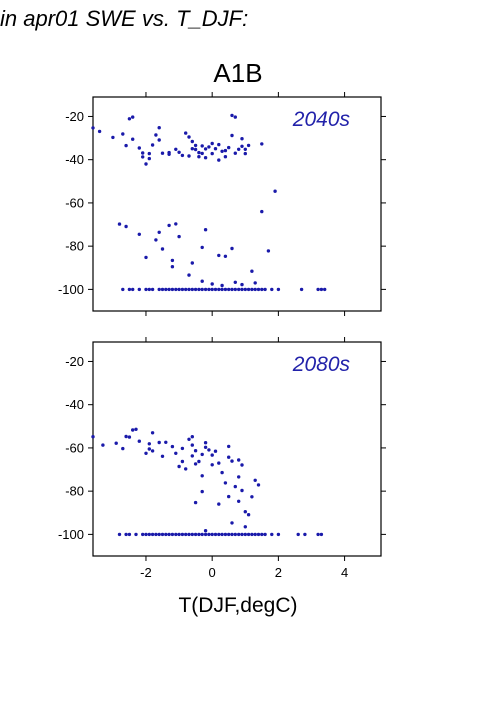 The height and width of the screenshot is (709, 501). Describe the element at coordinates (74, 246) in the screenshot. I see `y-tick-label: -80` at that location.